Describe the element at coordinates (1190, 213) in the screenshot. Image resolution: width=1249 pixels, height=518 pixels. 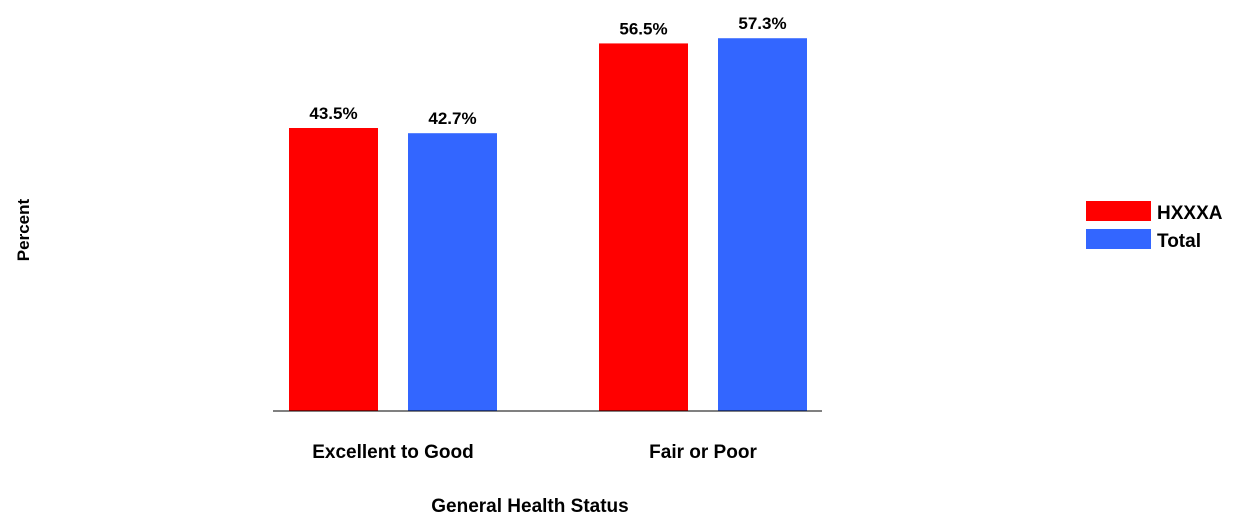
I see `legend-label-hxxxa: HXXXA` at that location.